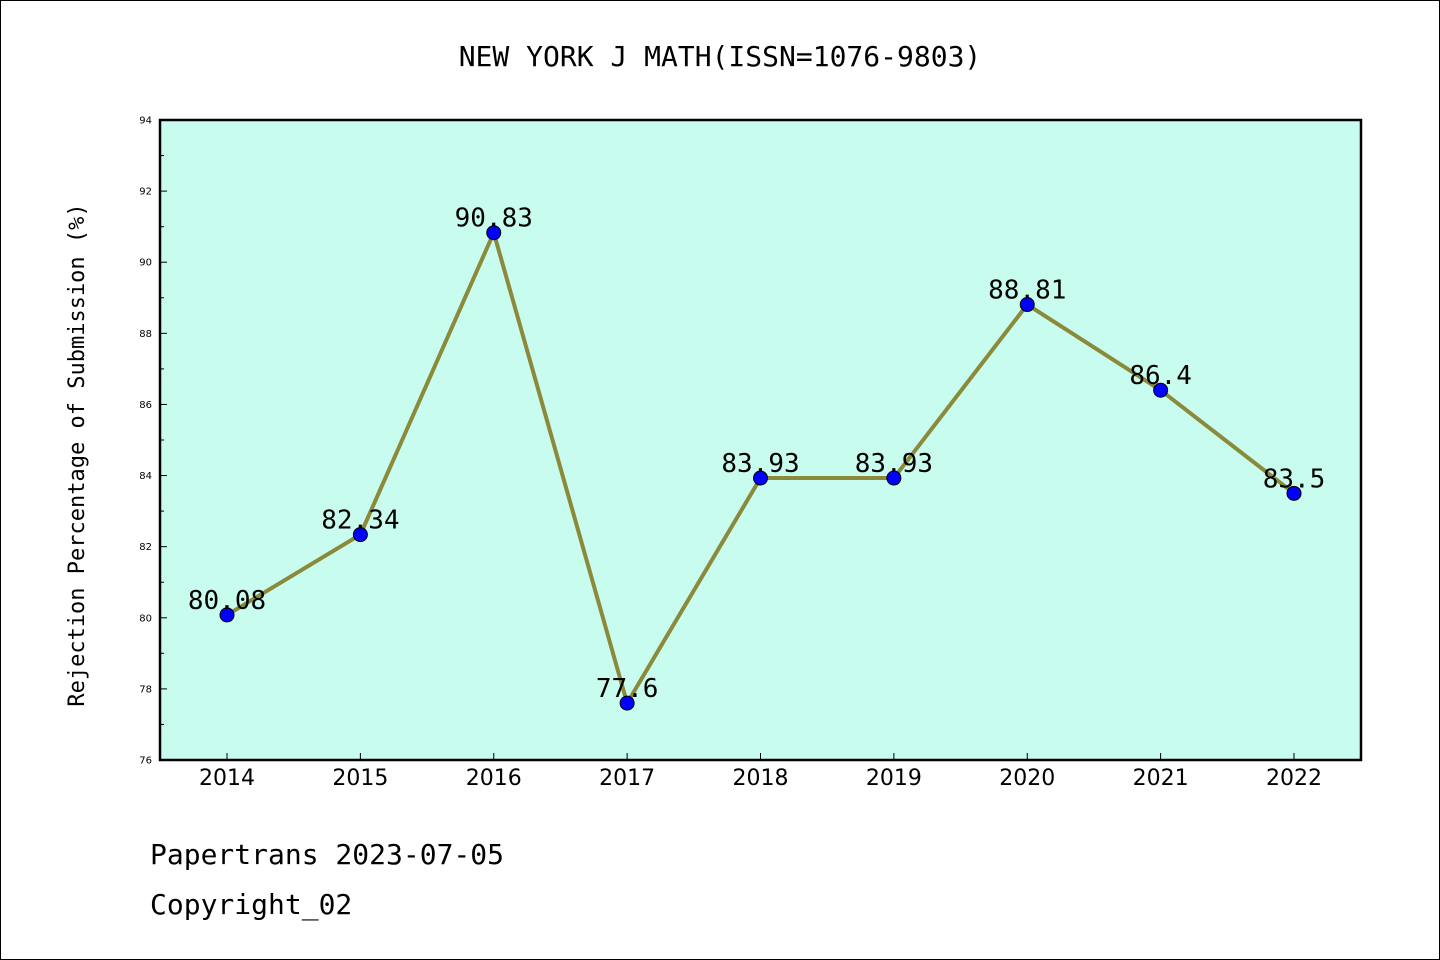  Describe the element at coordinates (145, 618) in the screenshot. I see `y-tick-label: 80` at that location.